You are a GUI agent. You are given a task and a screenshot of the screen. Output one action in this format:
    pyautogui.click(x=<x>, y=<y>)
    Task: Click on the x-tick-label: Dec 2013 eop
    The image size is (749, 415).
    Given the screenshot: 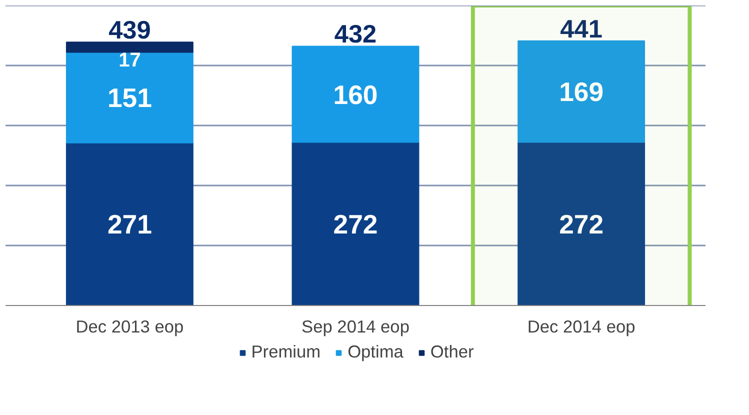 What is the action you would take?
    pyautogui.click(x=130, y=326)
    